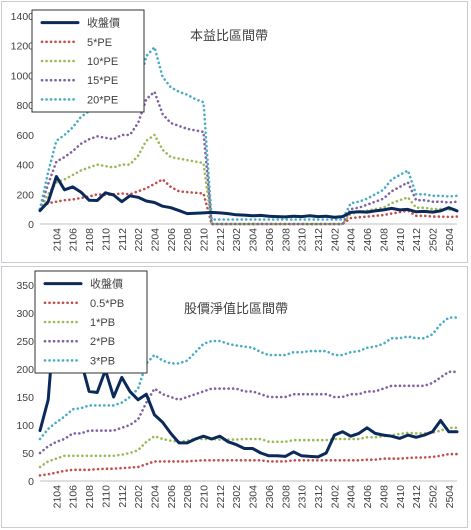  I want to click on legend-label: 10*PE, so click(102, 62).